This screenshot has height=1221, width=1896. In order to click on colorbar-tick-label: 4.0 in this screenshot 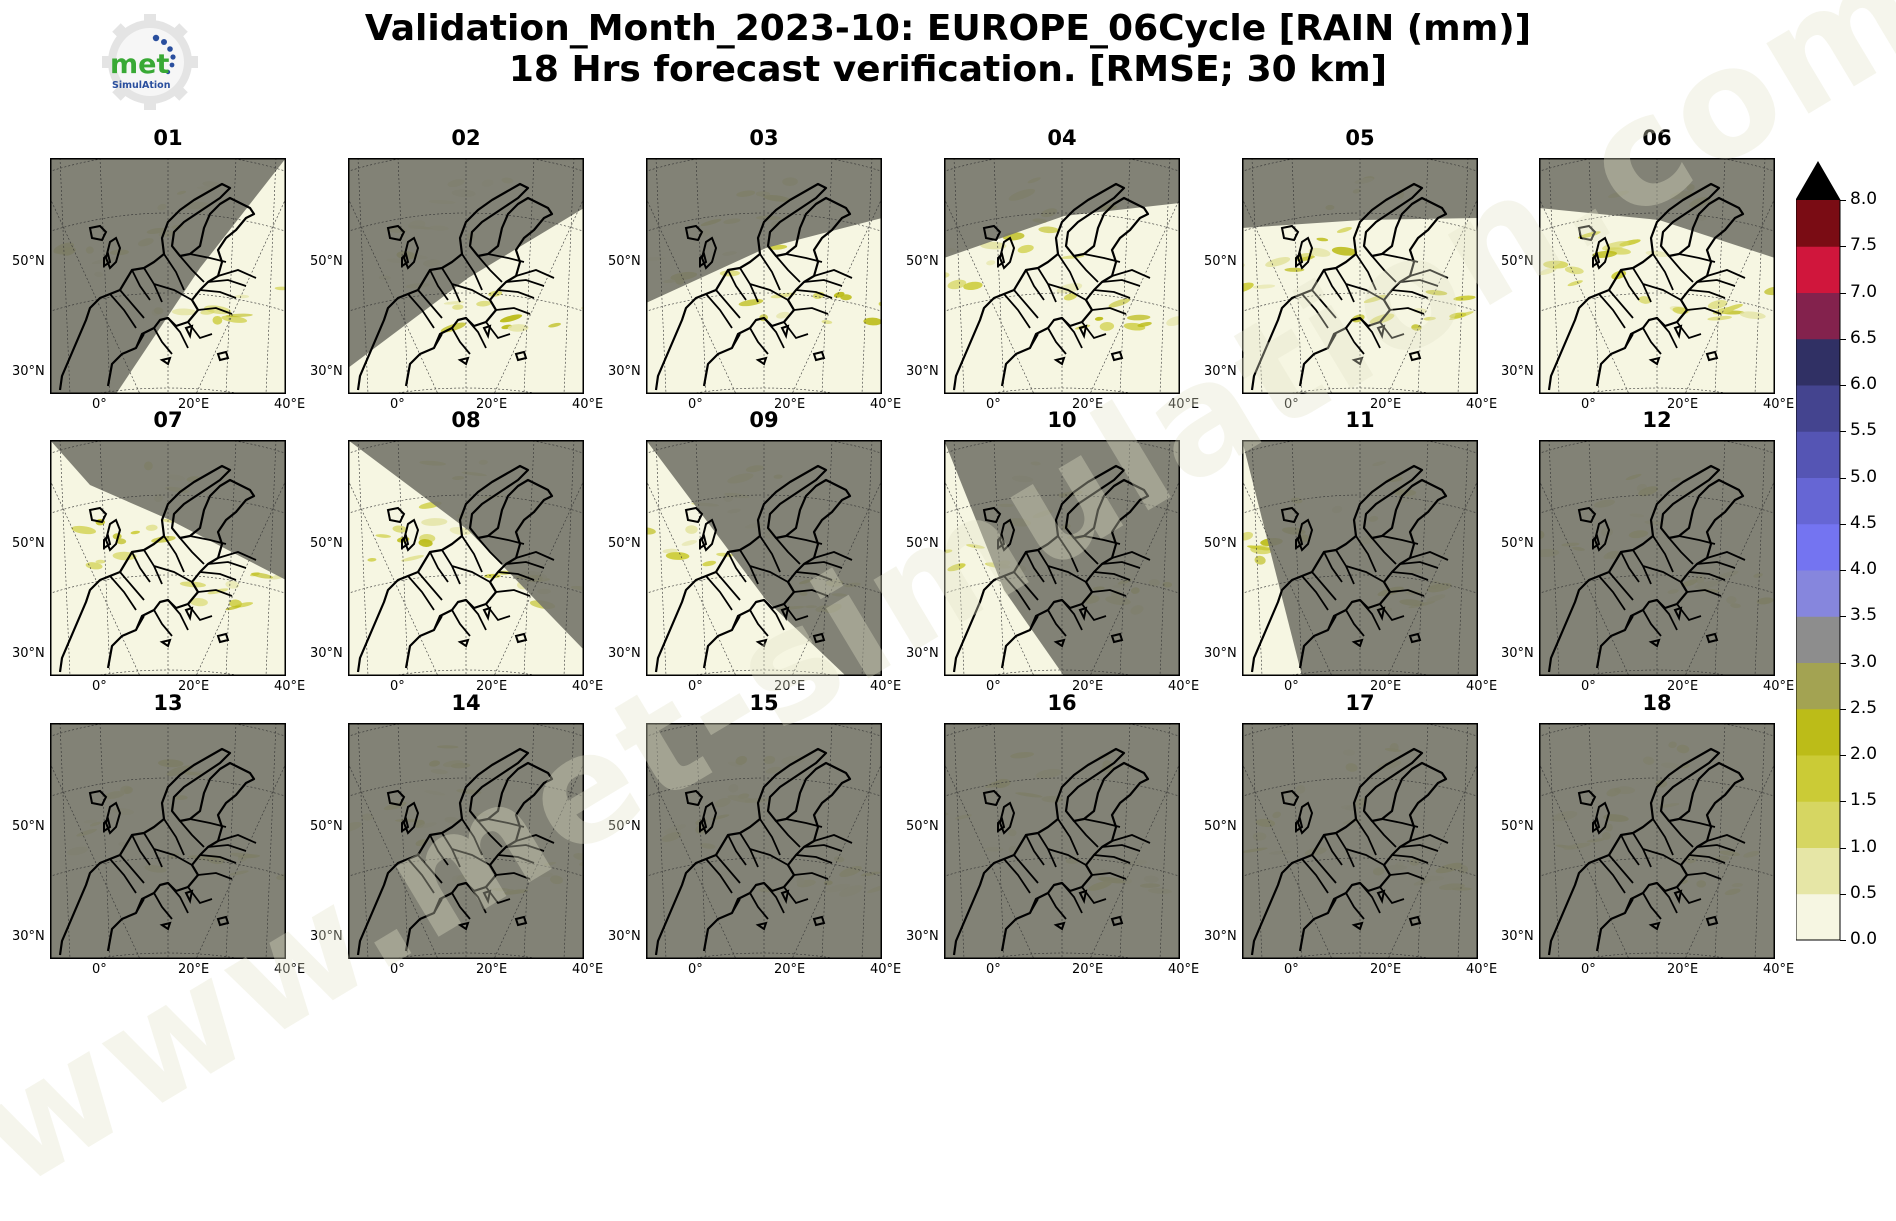, I will do `click(1863, 569)`.